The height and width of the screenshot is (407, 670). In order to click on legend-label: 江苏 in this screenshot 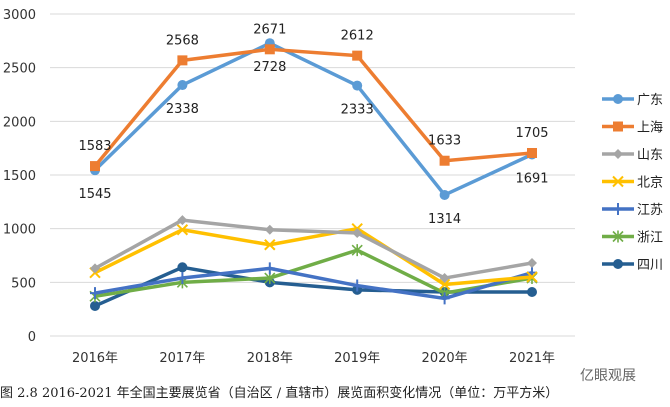, I will do `click(650, 210)`.